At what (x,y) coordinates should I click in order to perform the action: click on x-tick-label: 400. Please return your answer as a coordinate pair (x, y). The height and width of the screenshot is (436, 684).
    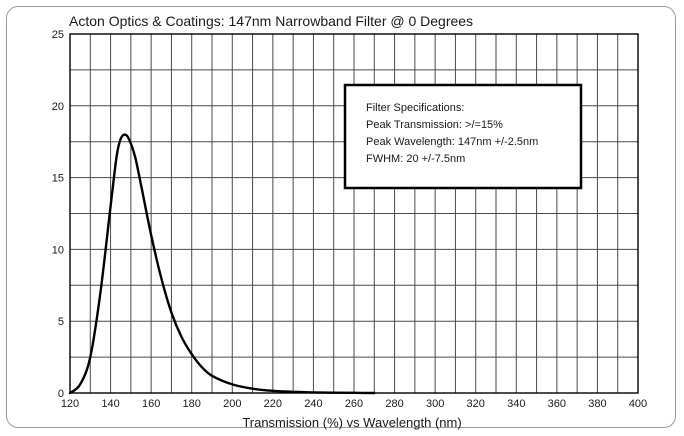
    Looking at the image, I should click on (638, 404).